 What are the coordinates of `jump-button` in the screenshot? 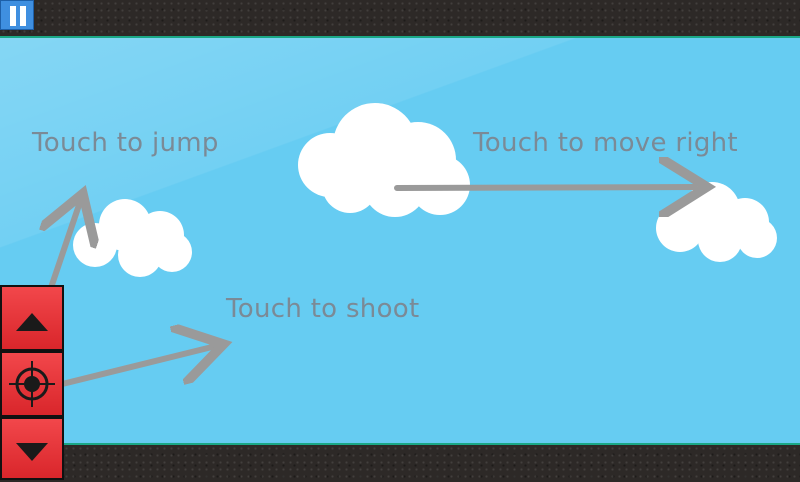 It's located at (32, 318).